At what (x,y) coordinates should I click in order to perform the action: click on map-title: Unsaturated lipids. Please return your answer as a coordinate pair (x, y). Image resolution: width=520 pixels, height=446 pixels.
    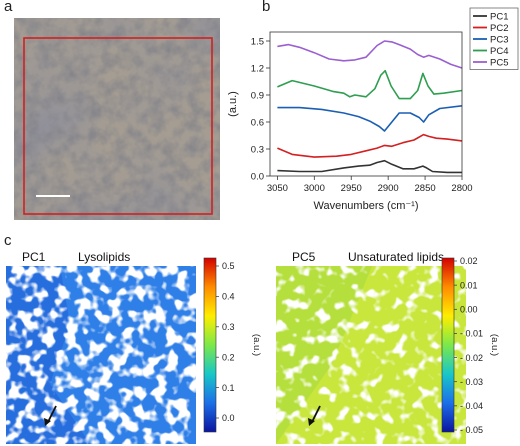
    Looking at the image, I should click on (396, 257).